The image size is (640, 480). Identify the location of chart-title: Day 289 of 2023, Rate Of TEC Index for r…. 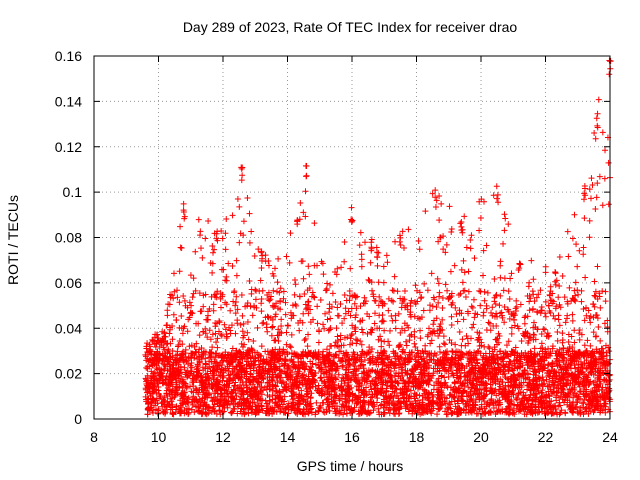
(350, 27).